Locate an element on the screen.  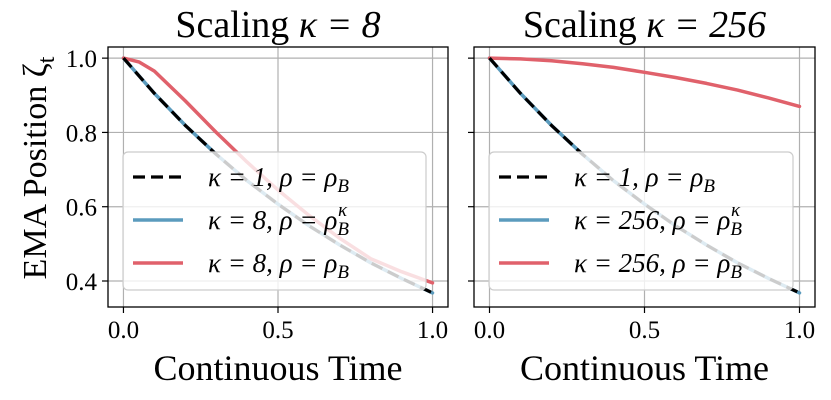
panel-title: Scaling κ = 8 is located at coordinates (277, 25).